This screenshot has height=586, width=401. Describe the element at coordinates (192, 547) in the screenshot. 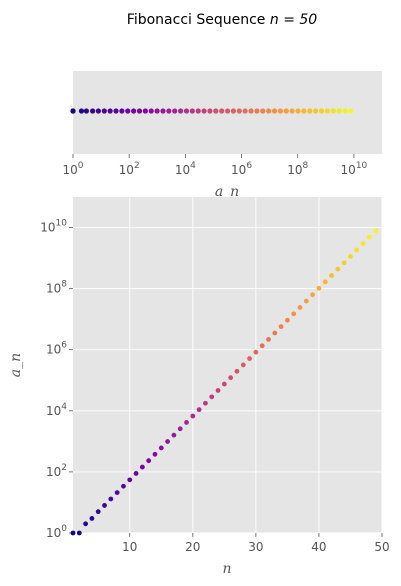

I see `x-tick-label: 20` at that location.